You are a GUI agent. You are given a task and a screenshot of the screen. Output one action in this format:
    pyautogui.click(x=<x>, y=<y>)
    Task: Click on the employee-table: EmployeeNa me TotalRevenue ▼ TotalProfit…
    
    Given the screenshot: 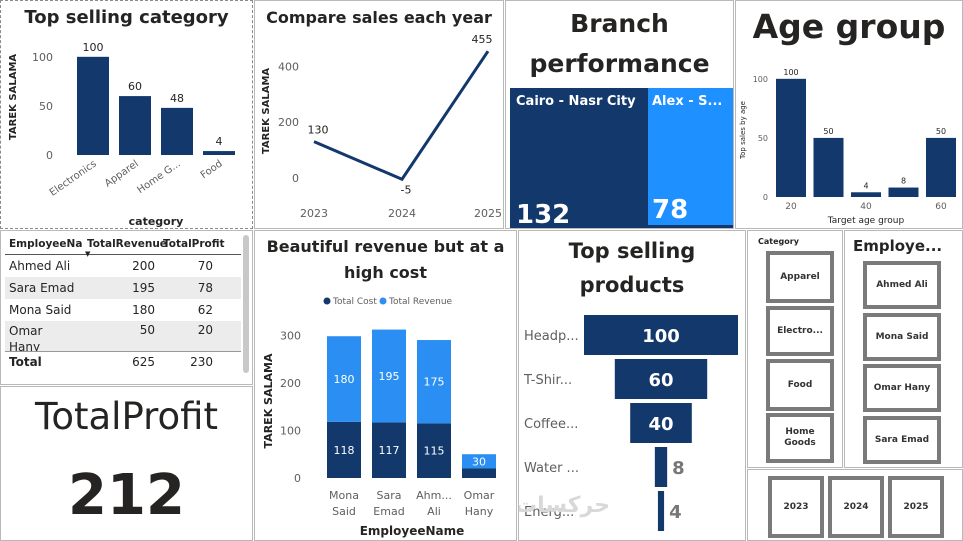 What is the action you would take?
    pyautogui.click(x=123, y=302)
    